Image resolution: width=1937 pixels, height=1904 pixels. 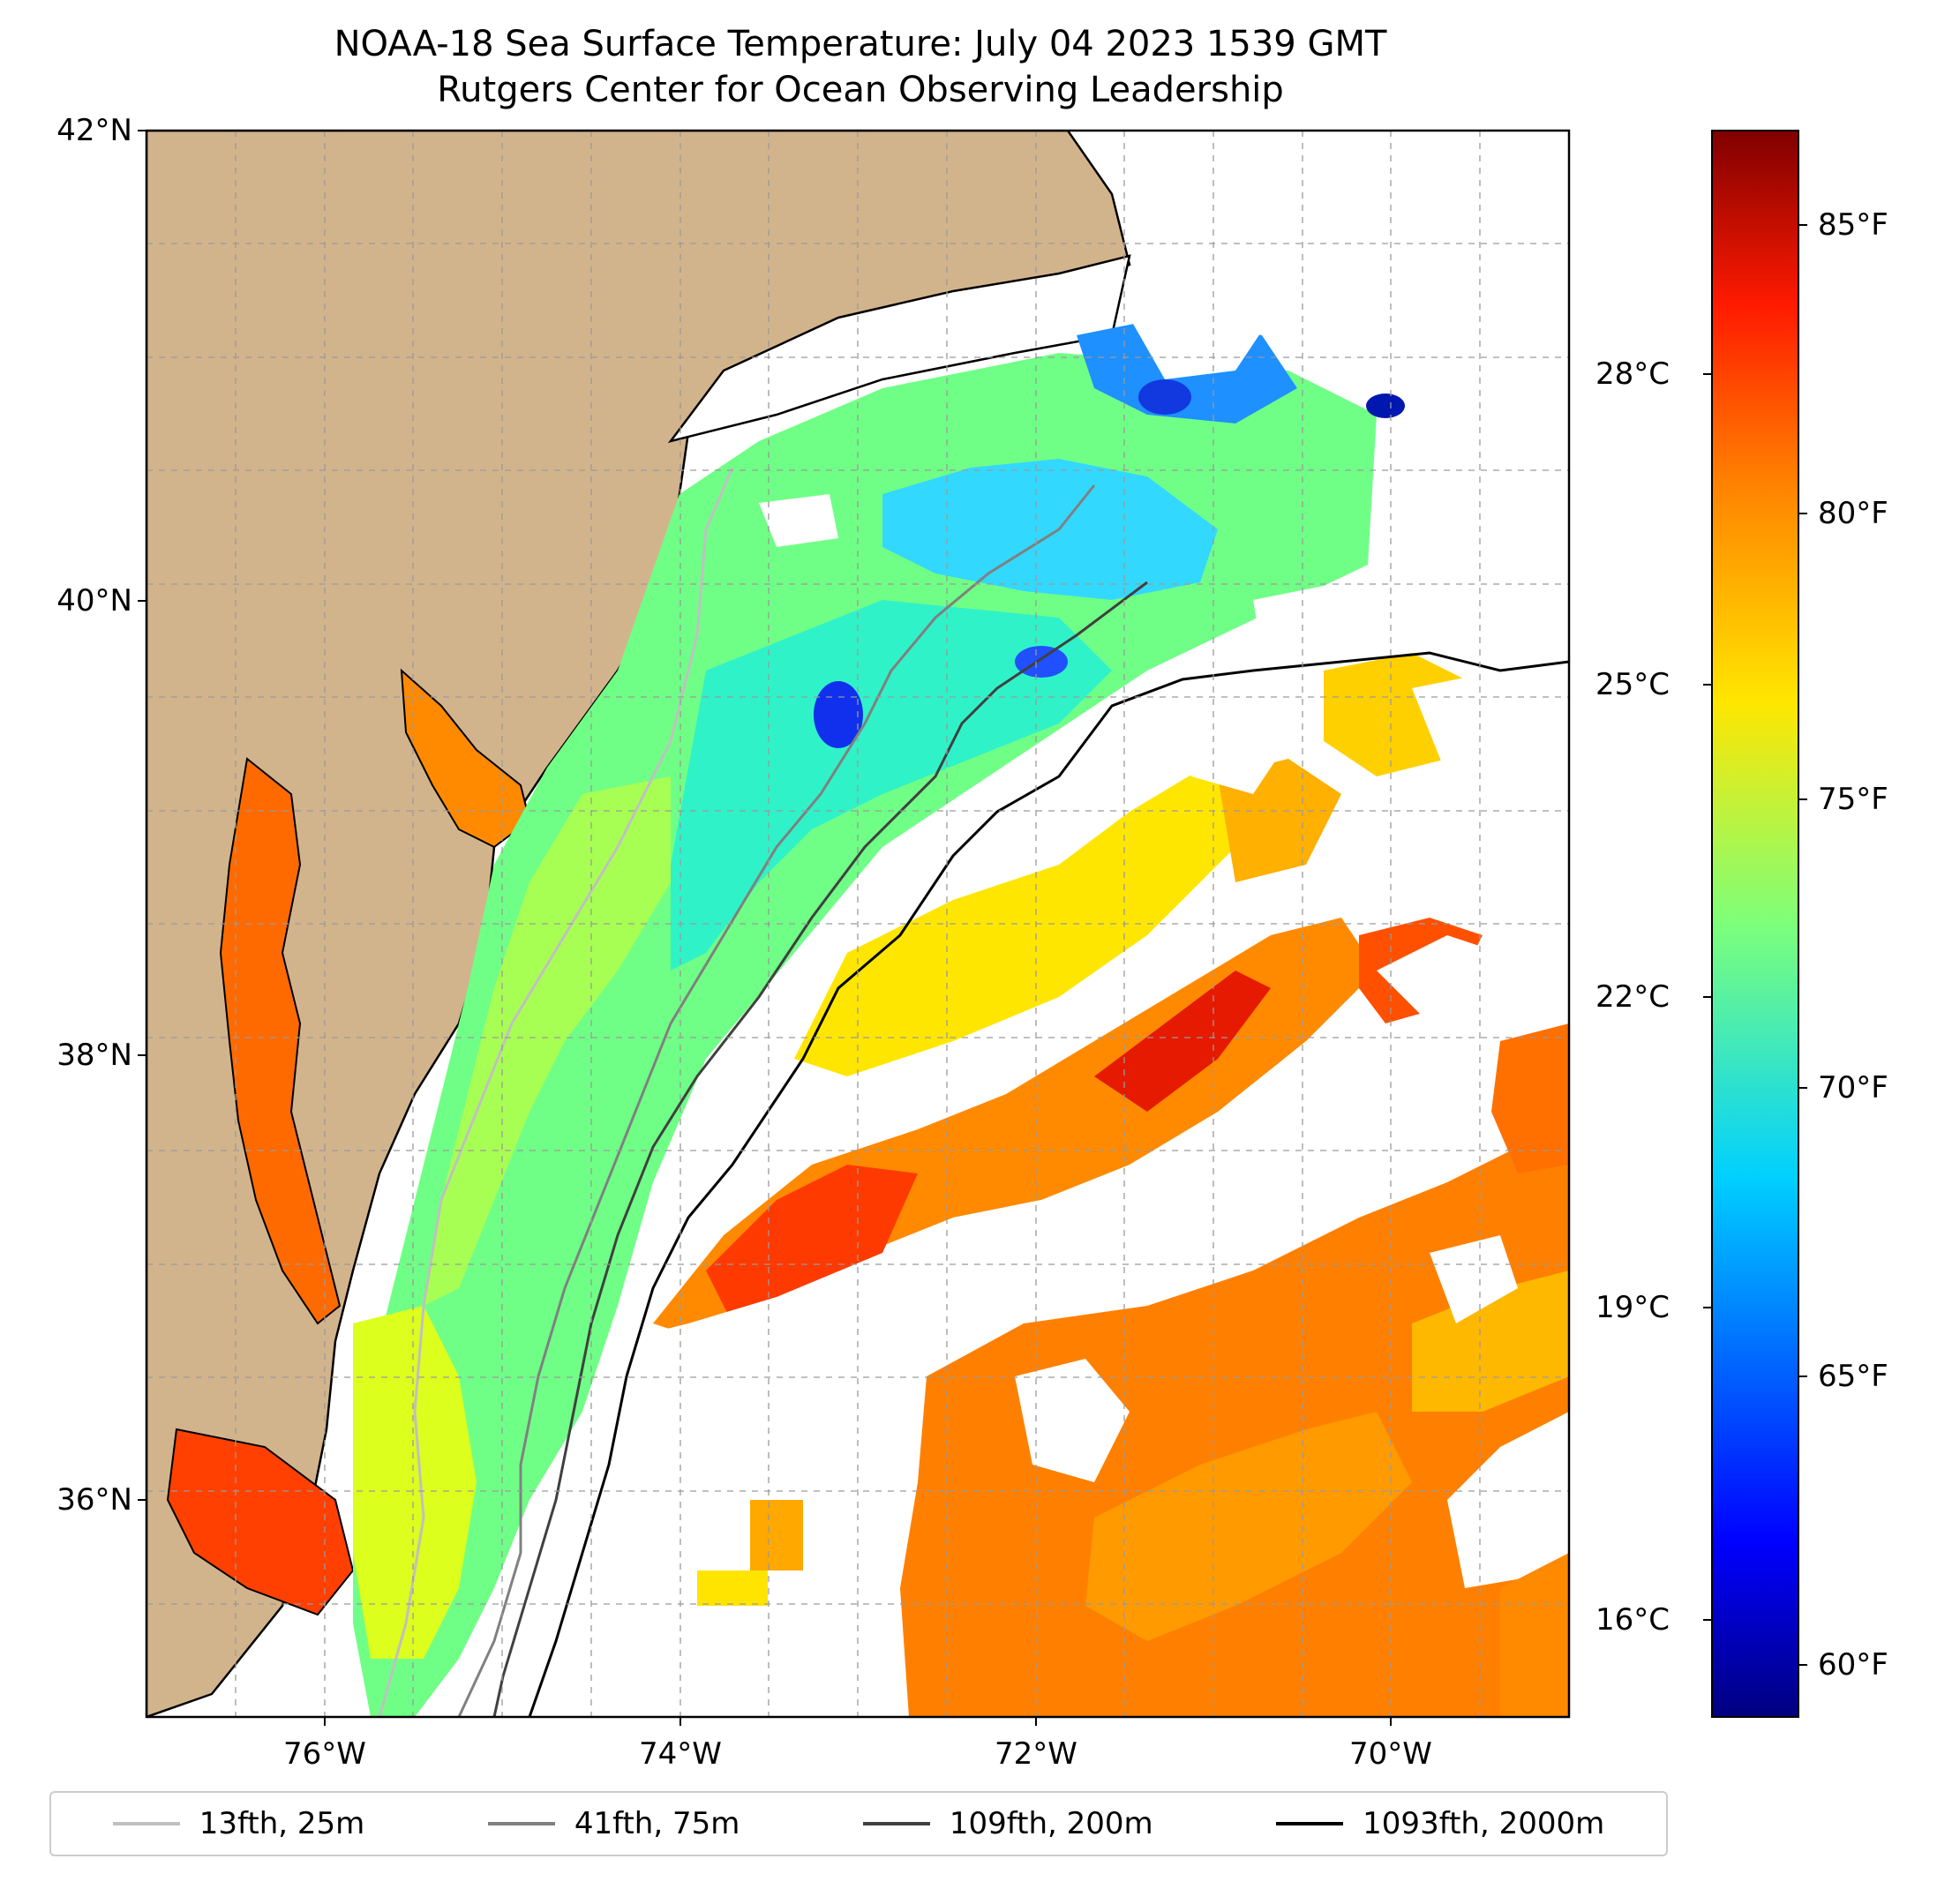 What do you see at coordinates (260, 1522) in the screenshot?
I see `pamlico-sound` at bounding box center [260, 1522].